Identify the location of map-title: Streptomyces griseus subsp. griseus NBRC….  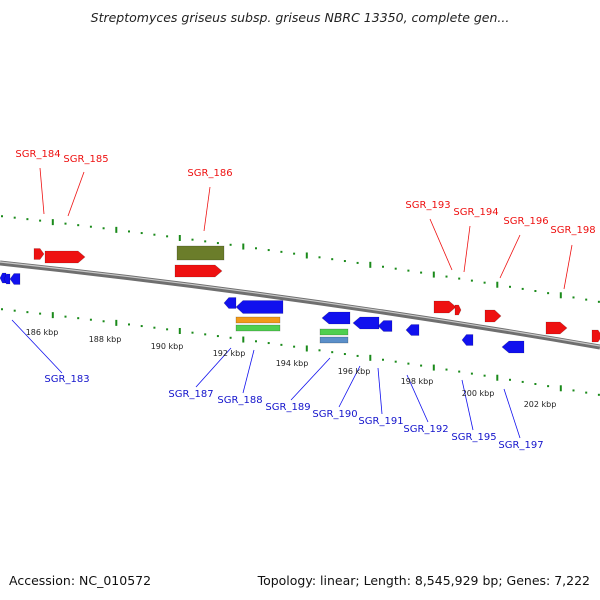
(300, 17).